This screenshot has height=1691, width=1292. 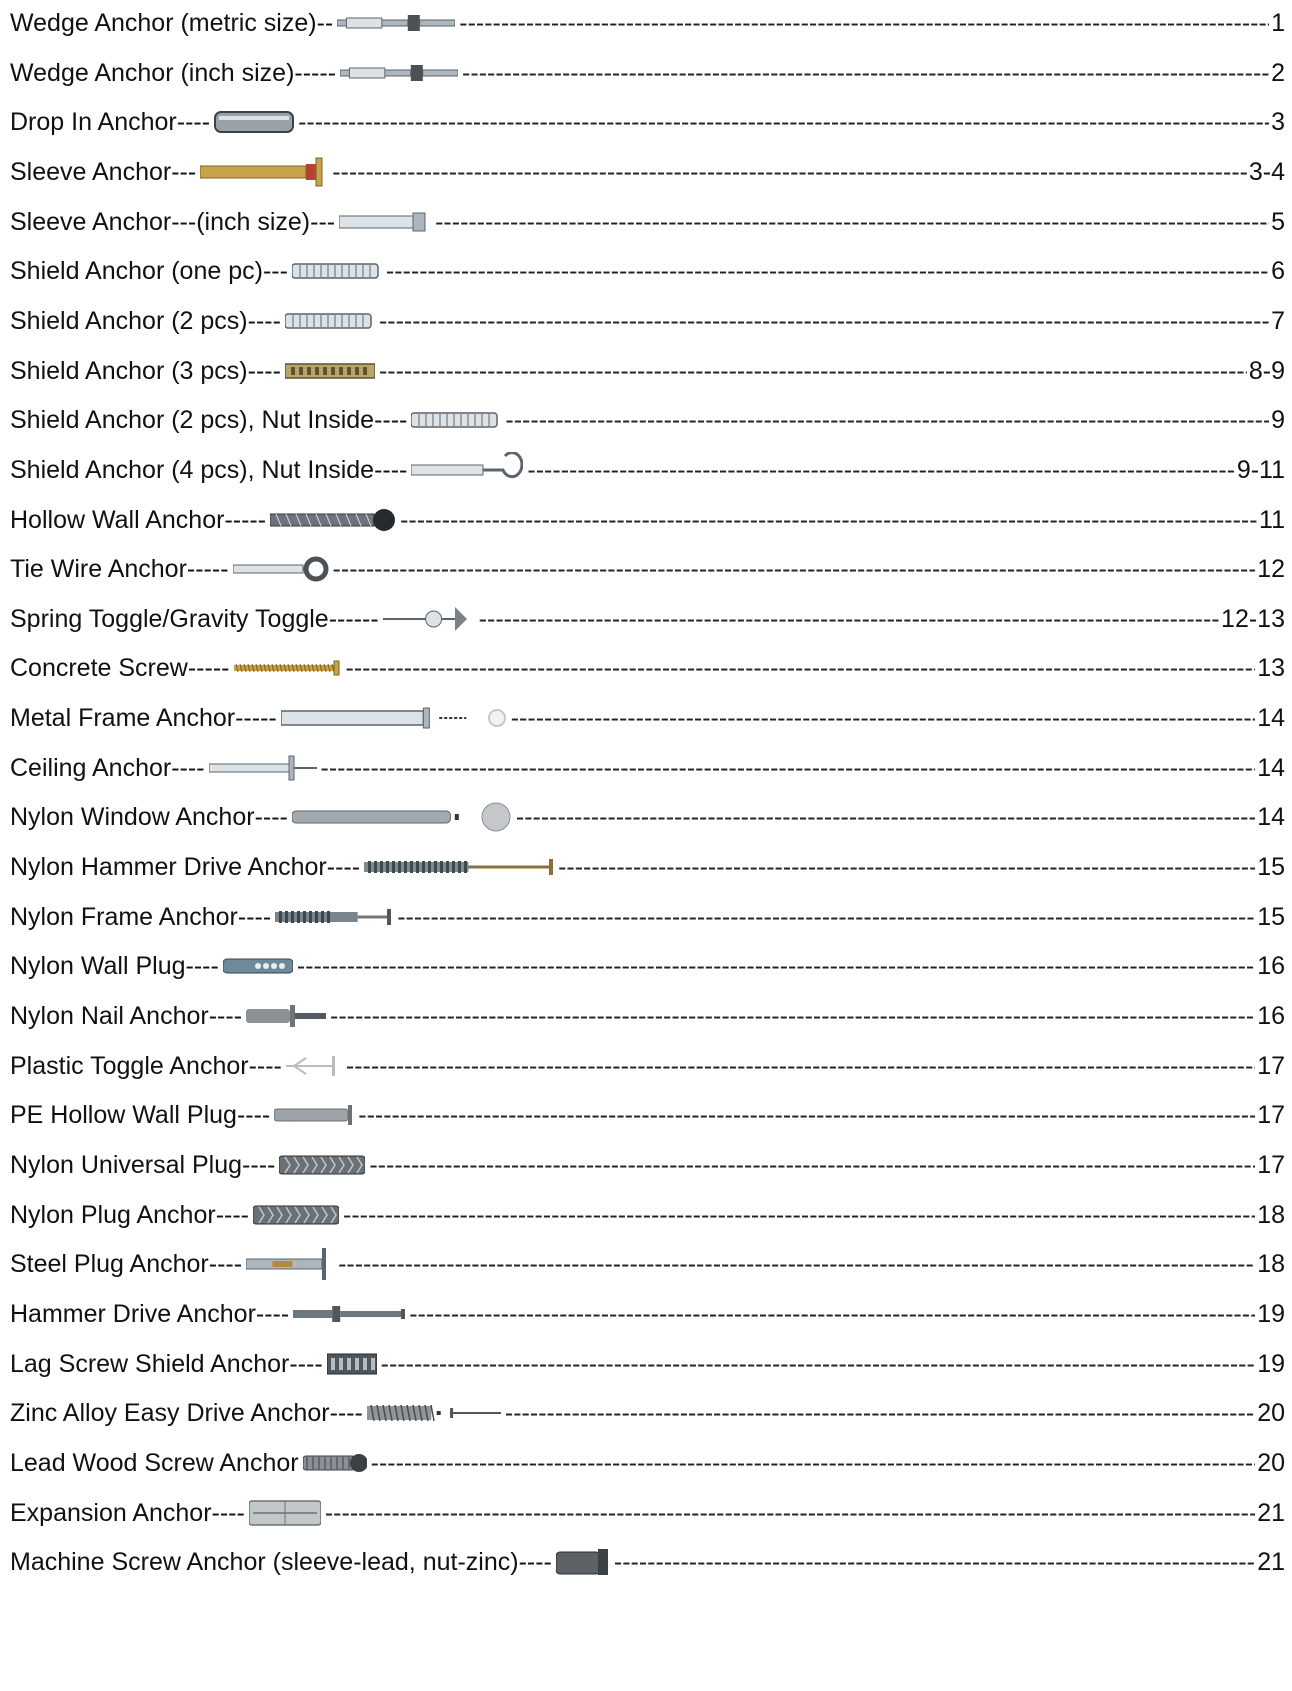 What do you see at coordinates (334, 917) in the screenshot?
I see `nylon-frame-anchor-icon` at bounding box center [334, 917].